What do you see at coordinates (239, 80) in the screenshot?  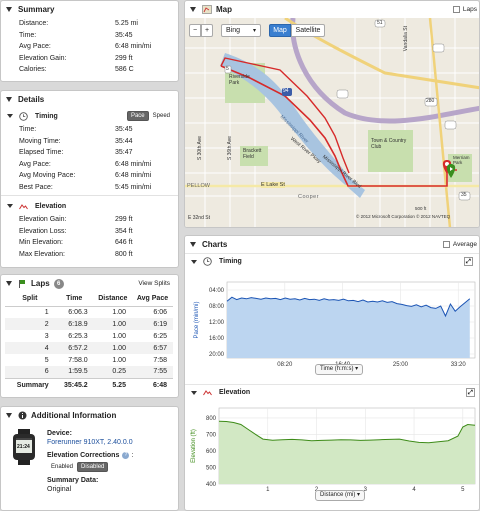 I see `map-label-riverside: Riverside Park` at bounding box center [239, 80].